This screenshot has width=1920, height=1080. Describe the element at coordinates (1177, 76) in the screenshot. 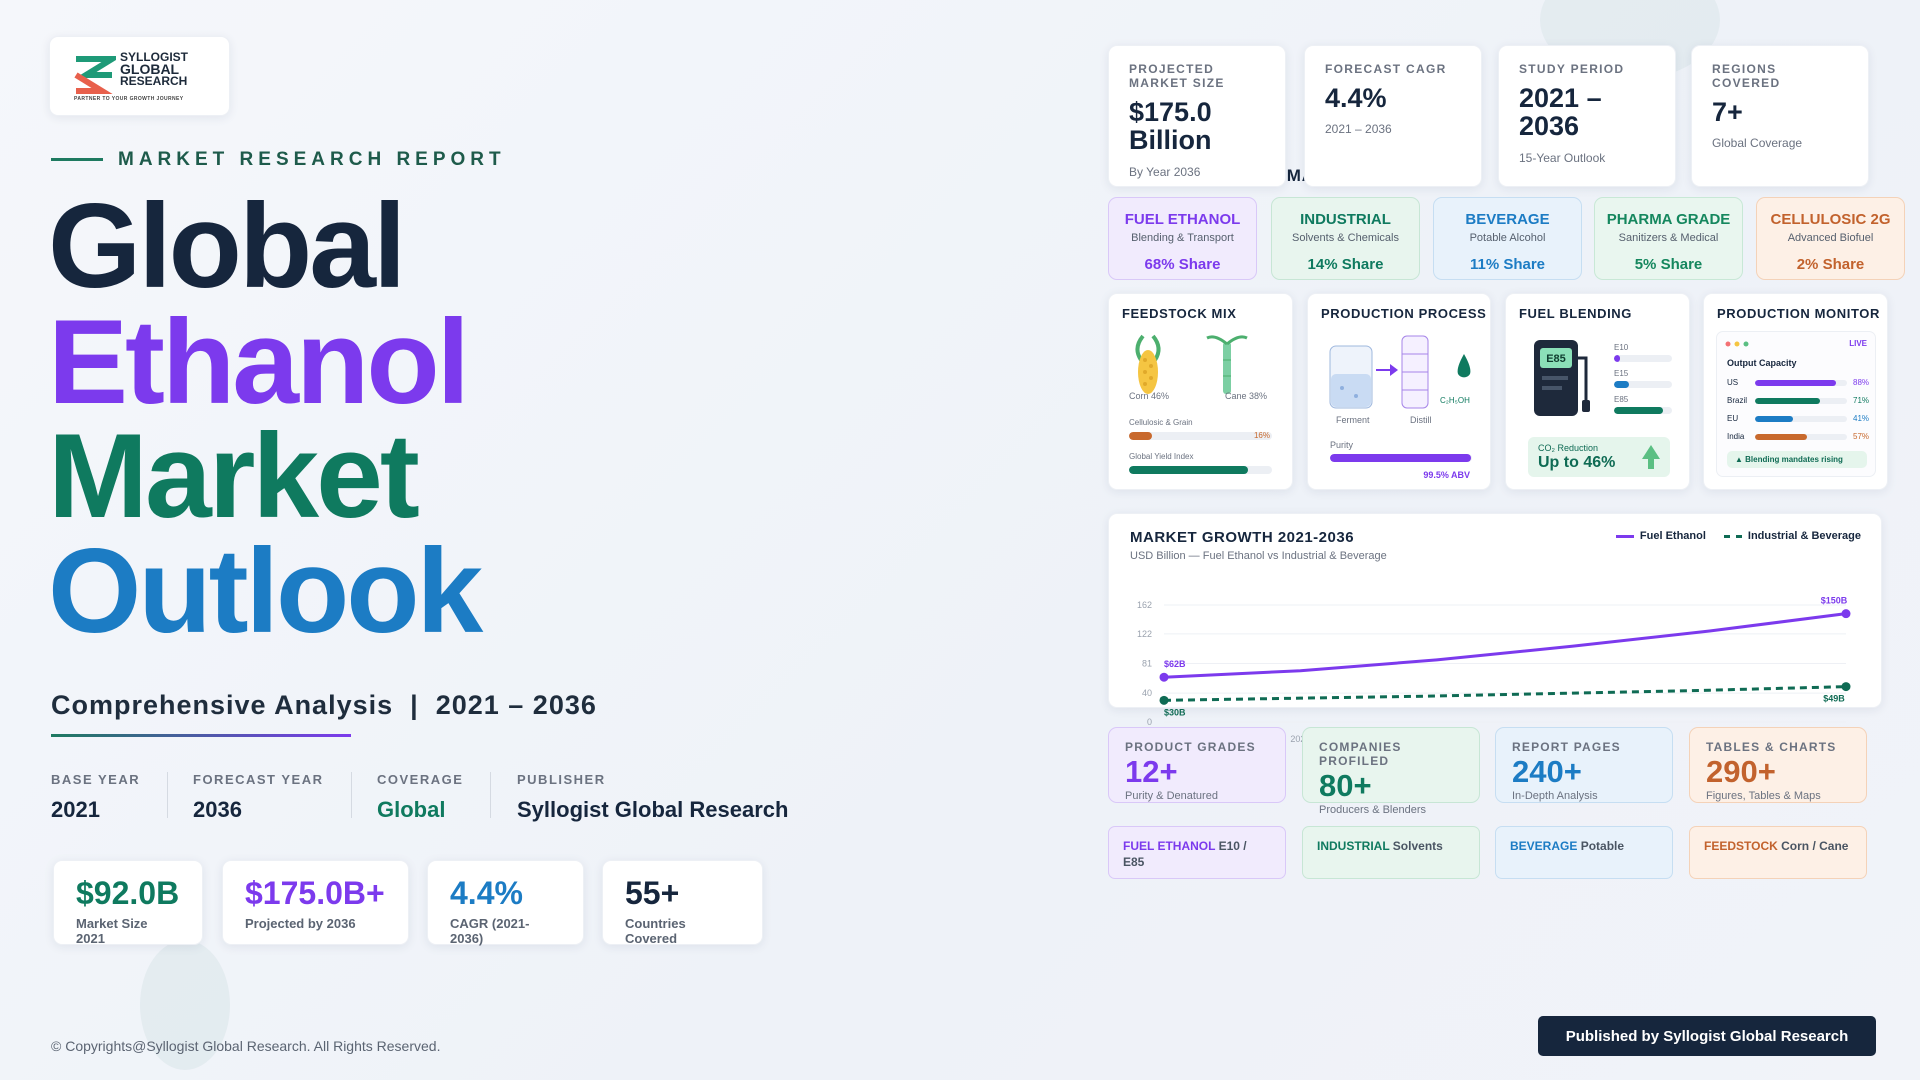

I see `kpi-label: PROJECTED MARKET SIZE` at that location.